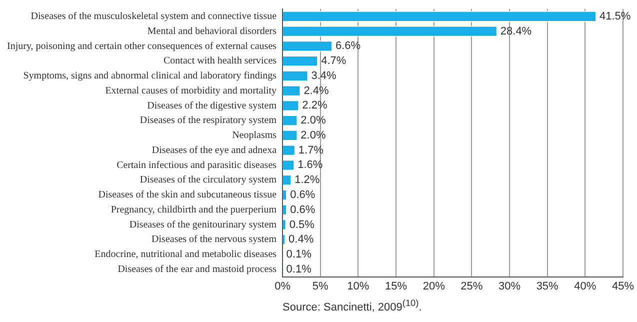 This screenshot has width=637, height=322. I want to click on x-tick-label: 5%, so click(320, 286).